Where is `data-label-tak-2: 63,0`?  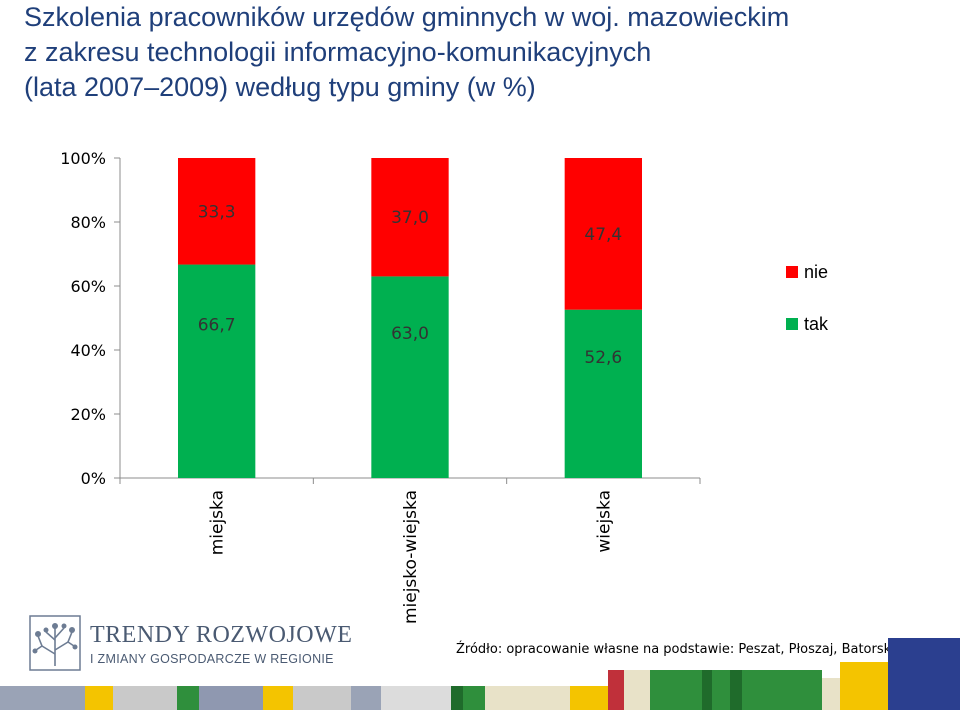
data-label-tak-2: 63,0 is located at coordinates (410, 334).